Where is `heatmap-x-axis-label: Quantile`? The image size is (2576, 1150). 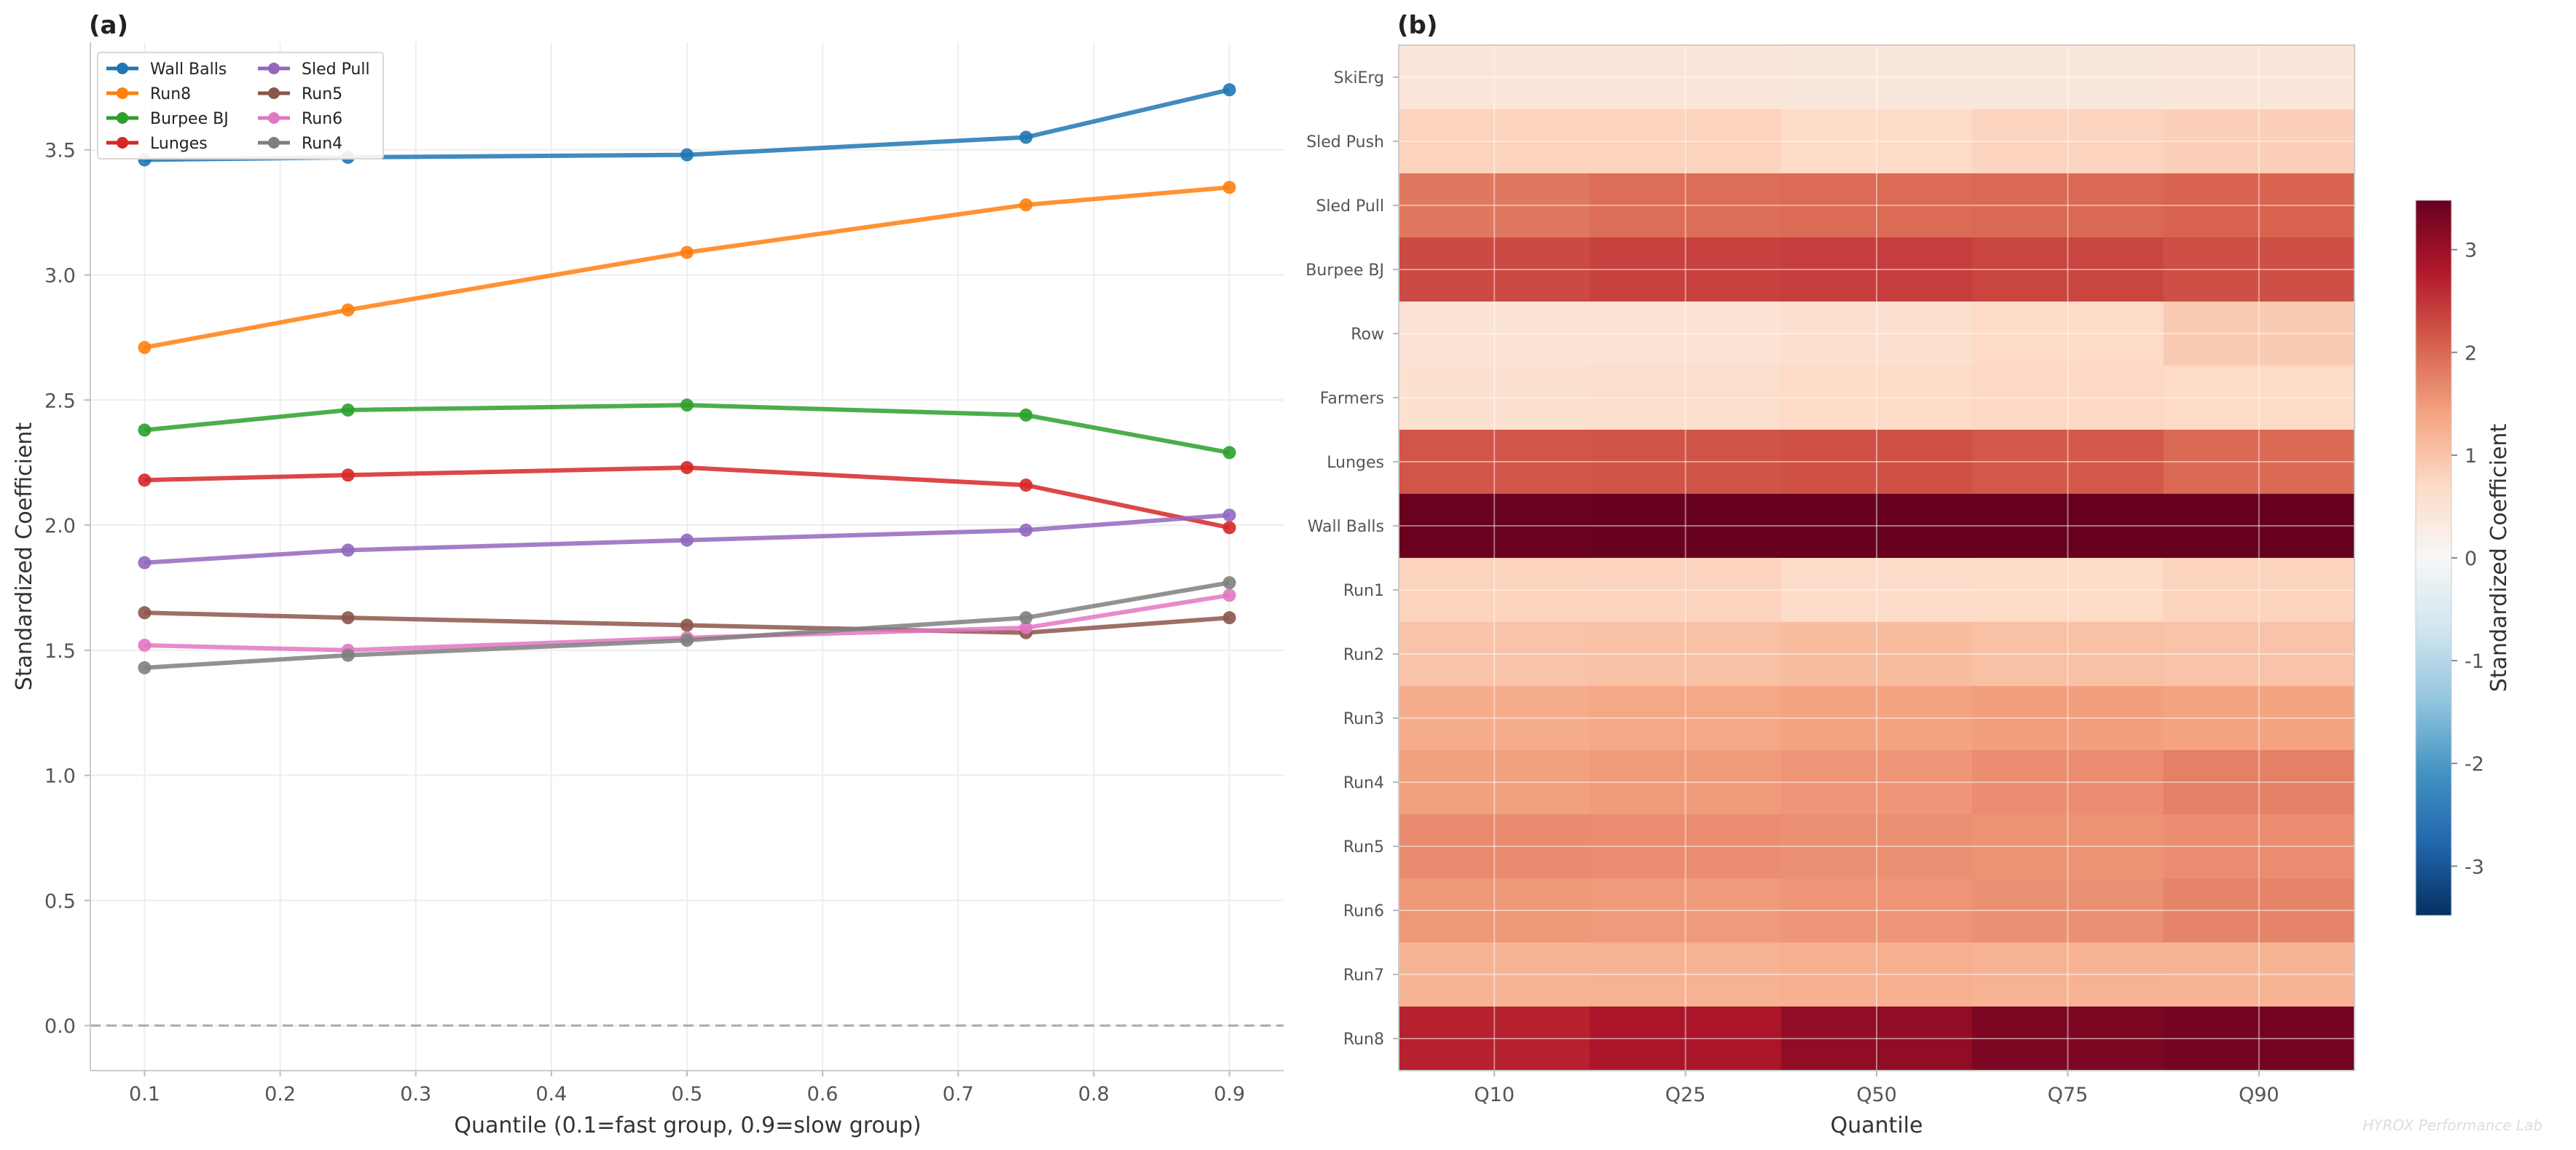
heatmap-x-axis-label: Quantile is located at coordinates (1877, 1125).